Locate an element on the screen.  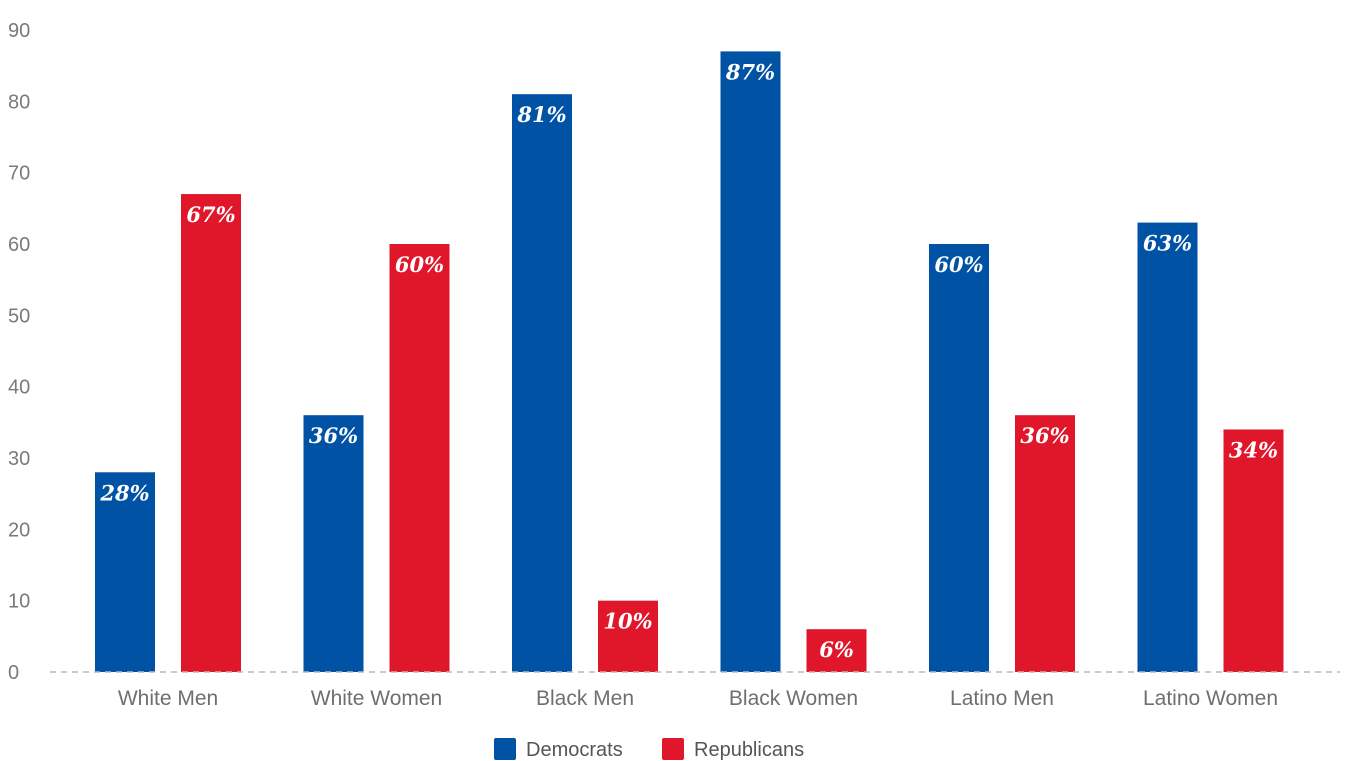
x-tick-label: Black Men is located at coordinates (585, 698).